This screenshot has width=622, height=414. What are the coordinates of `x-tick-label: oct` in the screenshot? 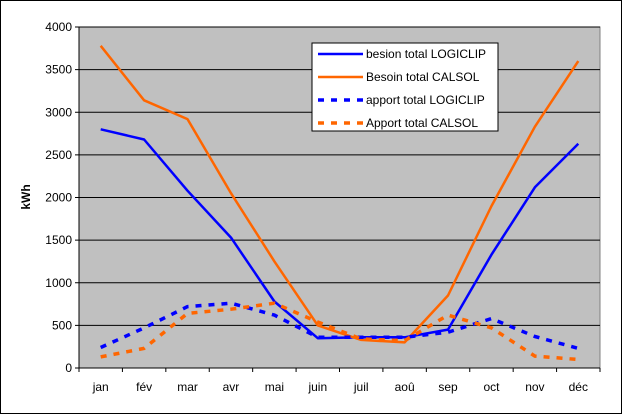 It's located at (491, 387).